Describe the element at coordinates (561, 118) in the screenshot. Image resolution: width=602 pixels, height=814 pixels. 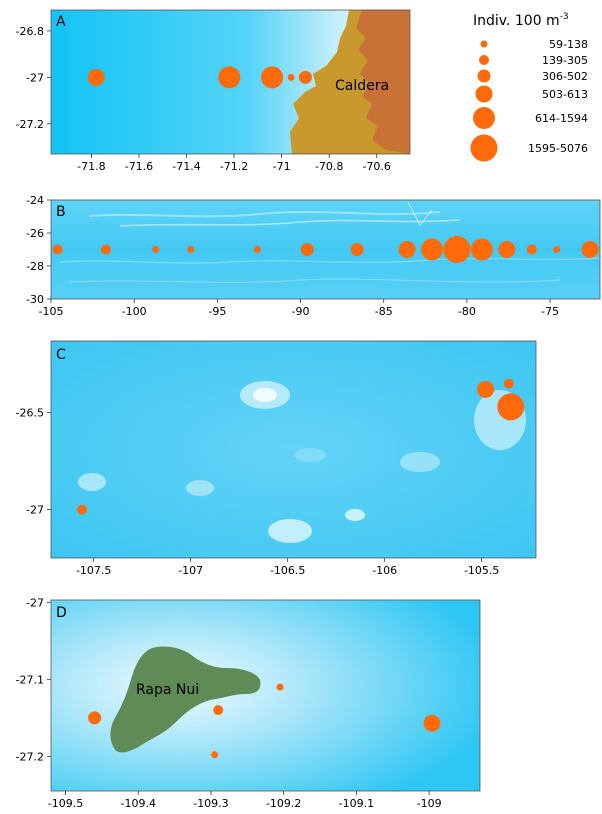
I see `legend-label: 614-1594` at that location.